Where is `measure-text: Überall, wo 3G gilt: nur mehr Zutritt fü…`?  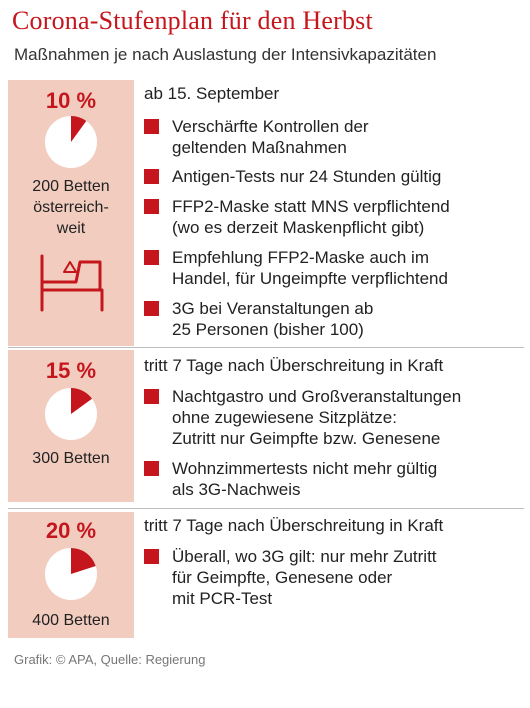 measure-text: Überall, wo 3G gilt: nur mehr Zutritt fü… is located at coordinates (304, 577).